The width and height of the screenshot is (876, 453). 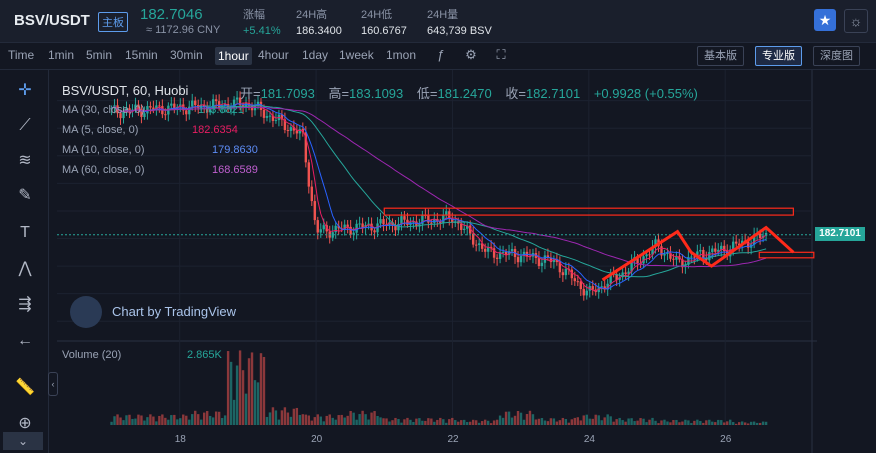 What do you see at coordinates (233, 56) in the screenshot?
I see `timeframe-1hour: 1hour` at bounding box center [233, 56].